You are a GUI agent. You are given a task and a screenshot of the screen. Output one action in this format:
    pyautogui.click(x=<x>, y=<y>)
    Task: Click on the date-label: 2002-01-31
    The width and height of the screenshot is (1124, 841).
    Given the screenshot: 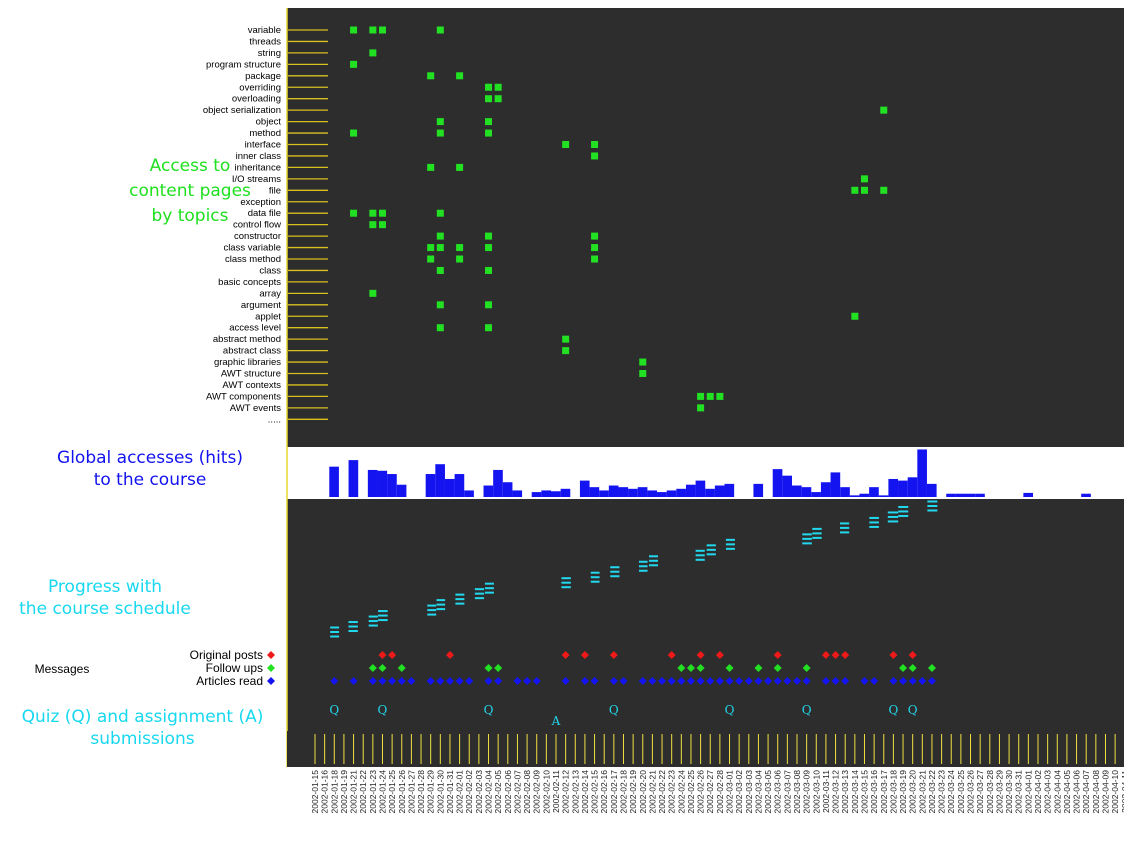 What is the action you would take?
    pyautogui.click(x=450, y=792)
    